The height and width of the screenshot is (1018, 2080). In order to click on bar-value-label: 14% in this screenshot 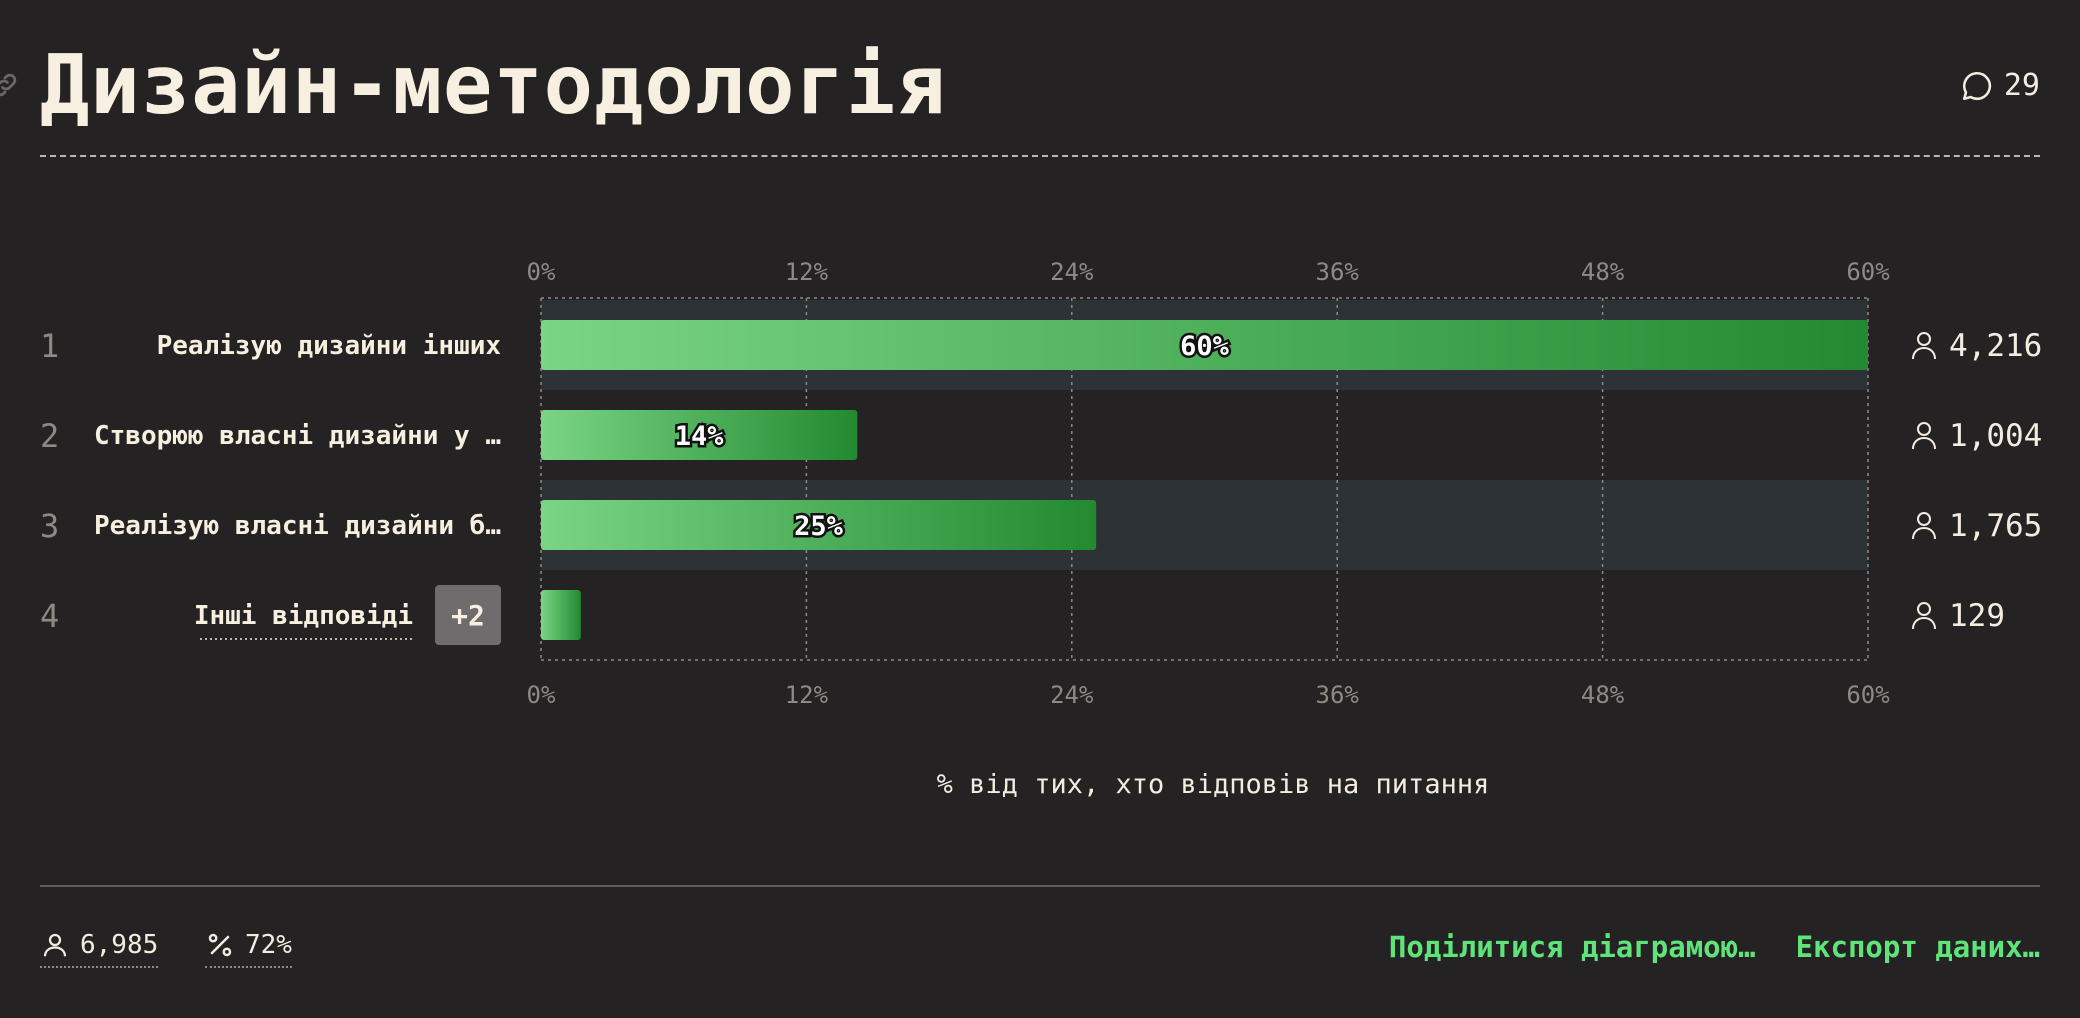, I will do `click(700, 436)`.